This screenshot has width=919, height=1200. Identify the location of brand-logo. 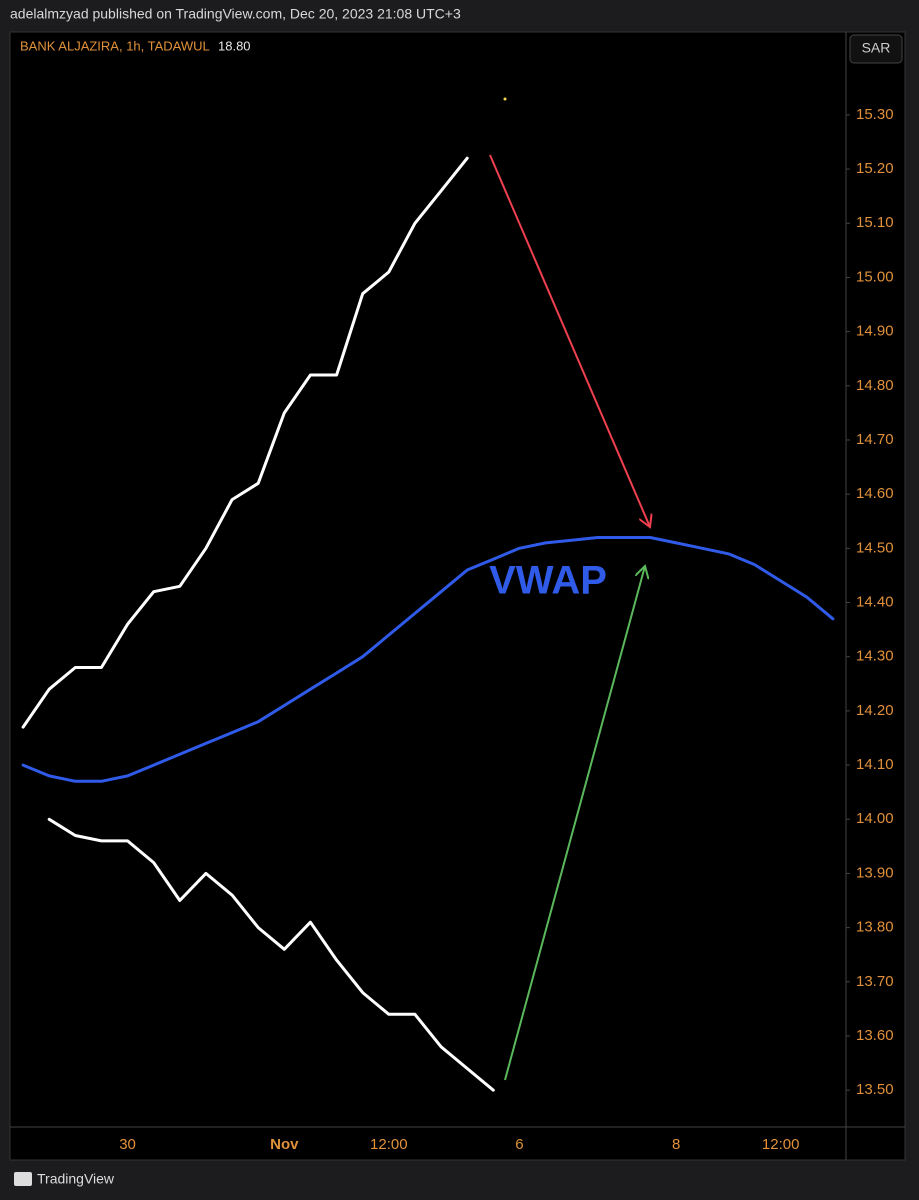
(23, 1179).